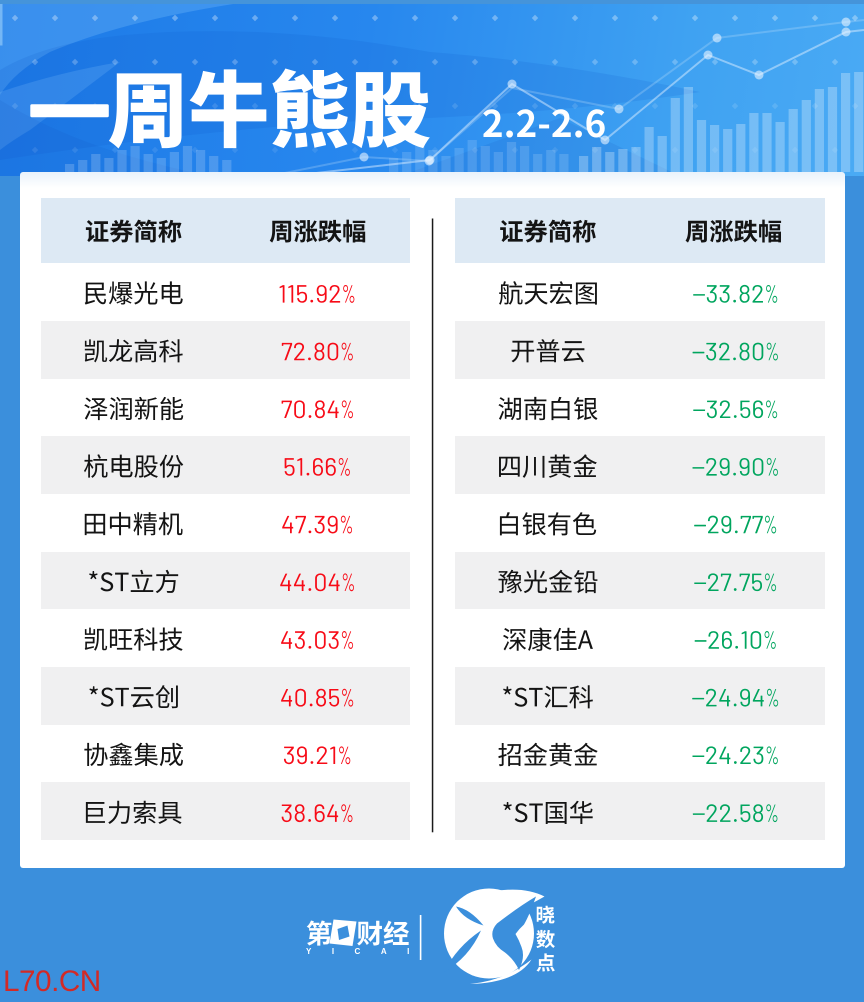 The width and height of the screenshot is (864, 1002). Describe the element at coordinates (368, 951) in the screenshot. I see `svg-text: YICAI` at that location.